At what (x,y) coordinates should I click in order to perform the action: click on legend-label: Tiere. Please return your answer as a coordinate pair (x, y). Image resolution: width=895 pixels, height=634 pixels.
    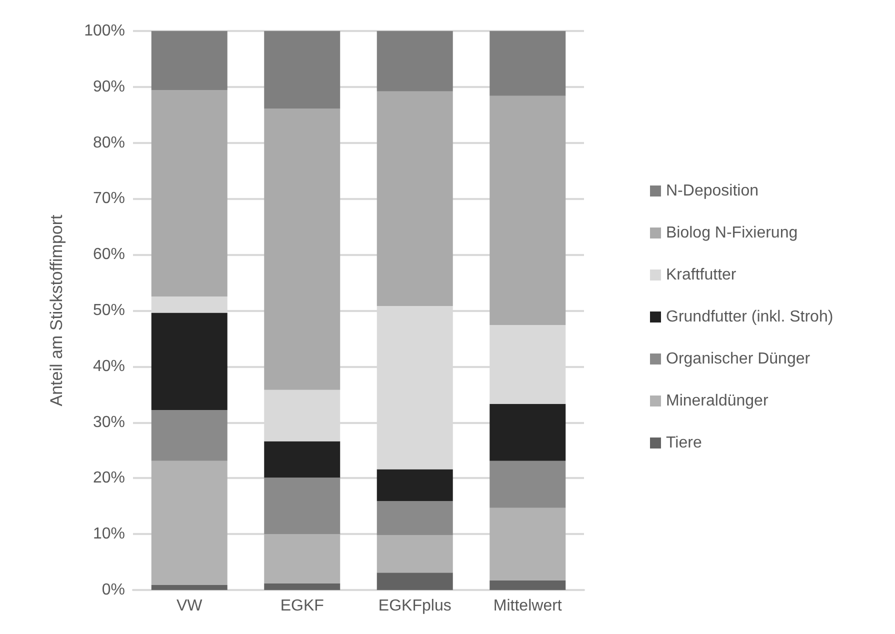
    Looking at the image, I should click on (684, 443).